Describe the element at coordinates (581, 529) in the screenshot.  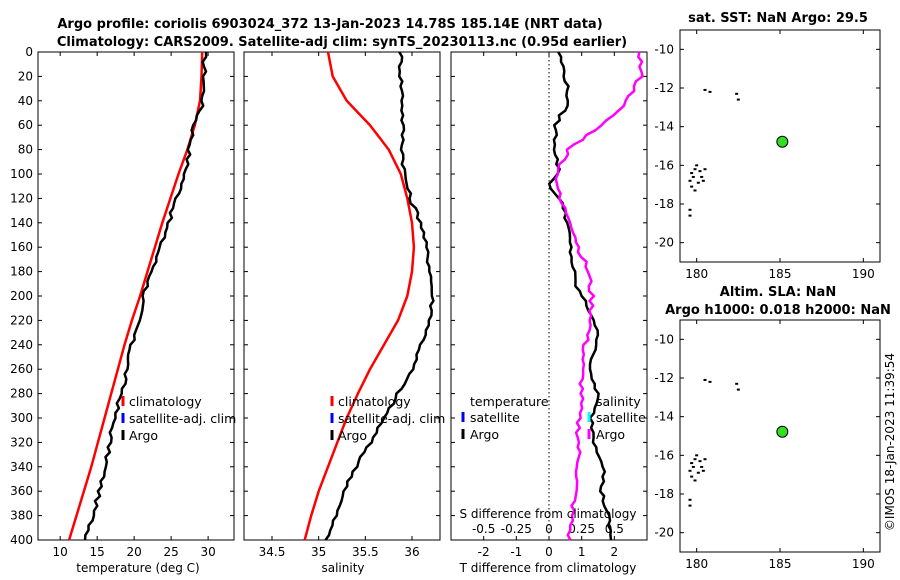
I see `top-tick-label: 0.25` at that location.